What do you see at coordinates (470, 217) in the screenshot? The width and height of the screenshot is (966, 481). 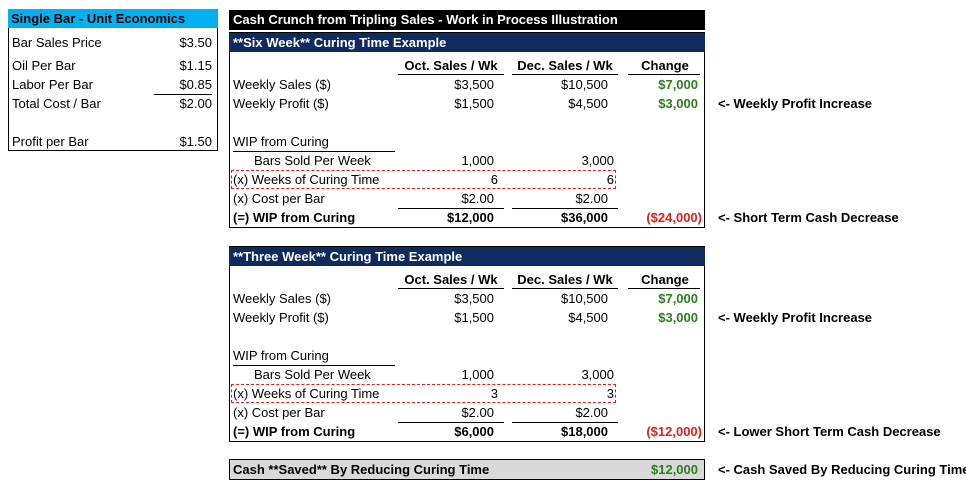 I see `wip-oct: $12,000` at bounding box center [470, 217].